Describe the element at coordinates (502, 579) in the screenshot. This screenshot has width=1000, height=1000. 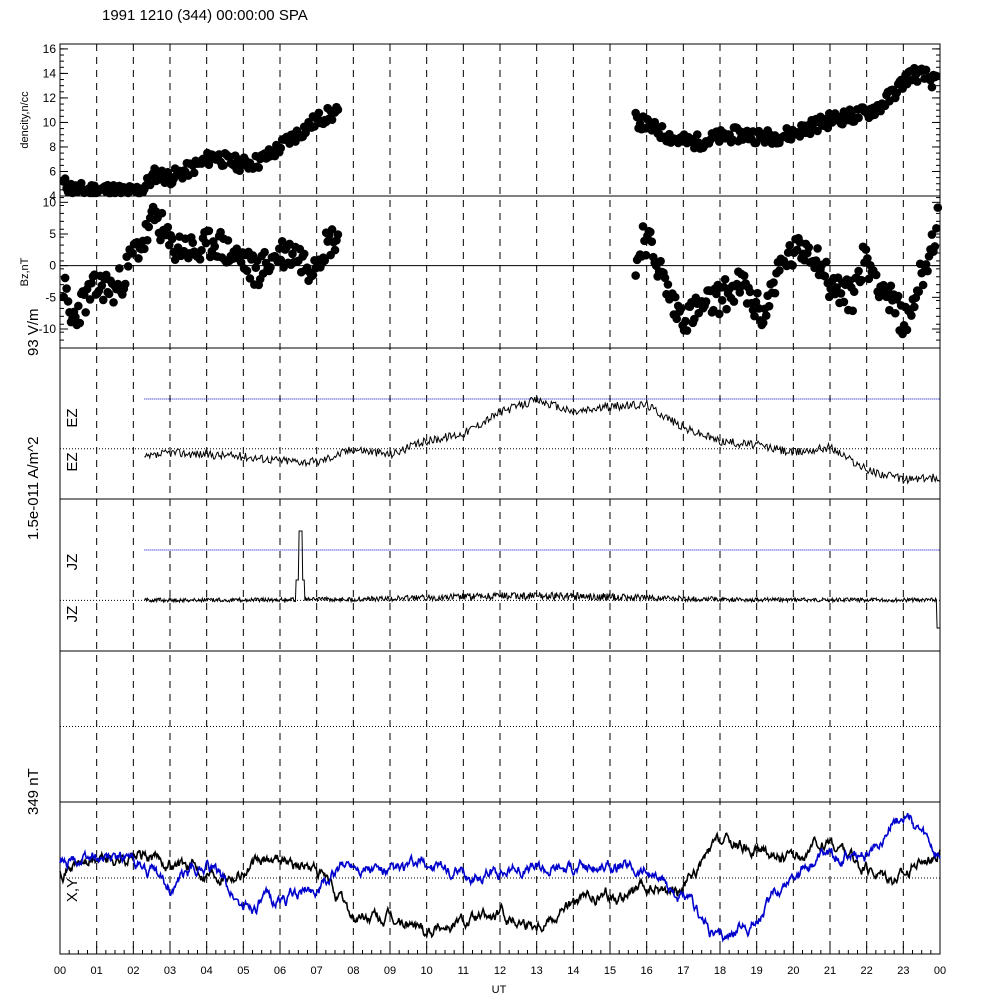
I see `jz-panel: JZ JZ` at that location.